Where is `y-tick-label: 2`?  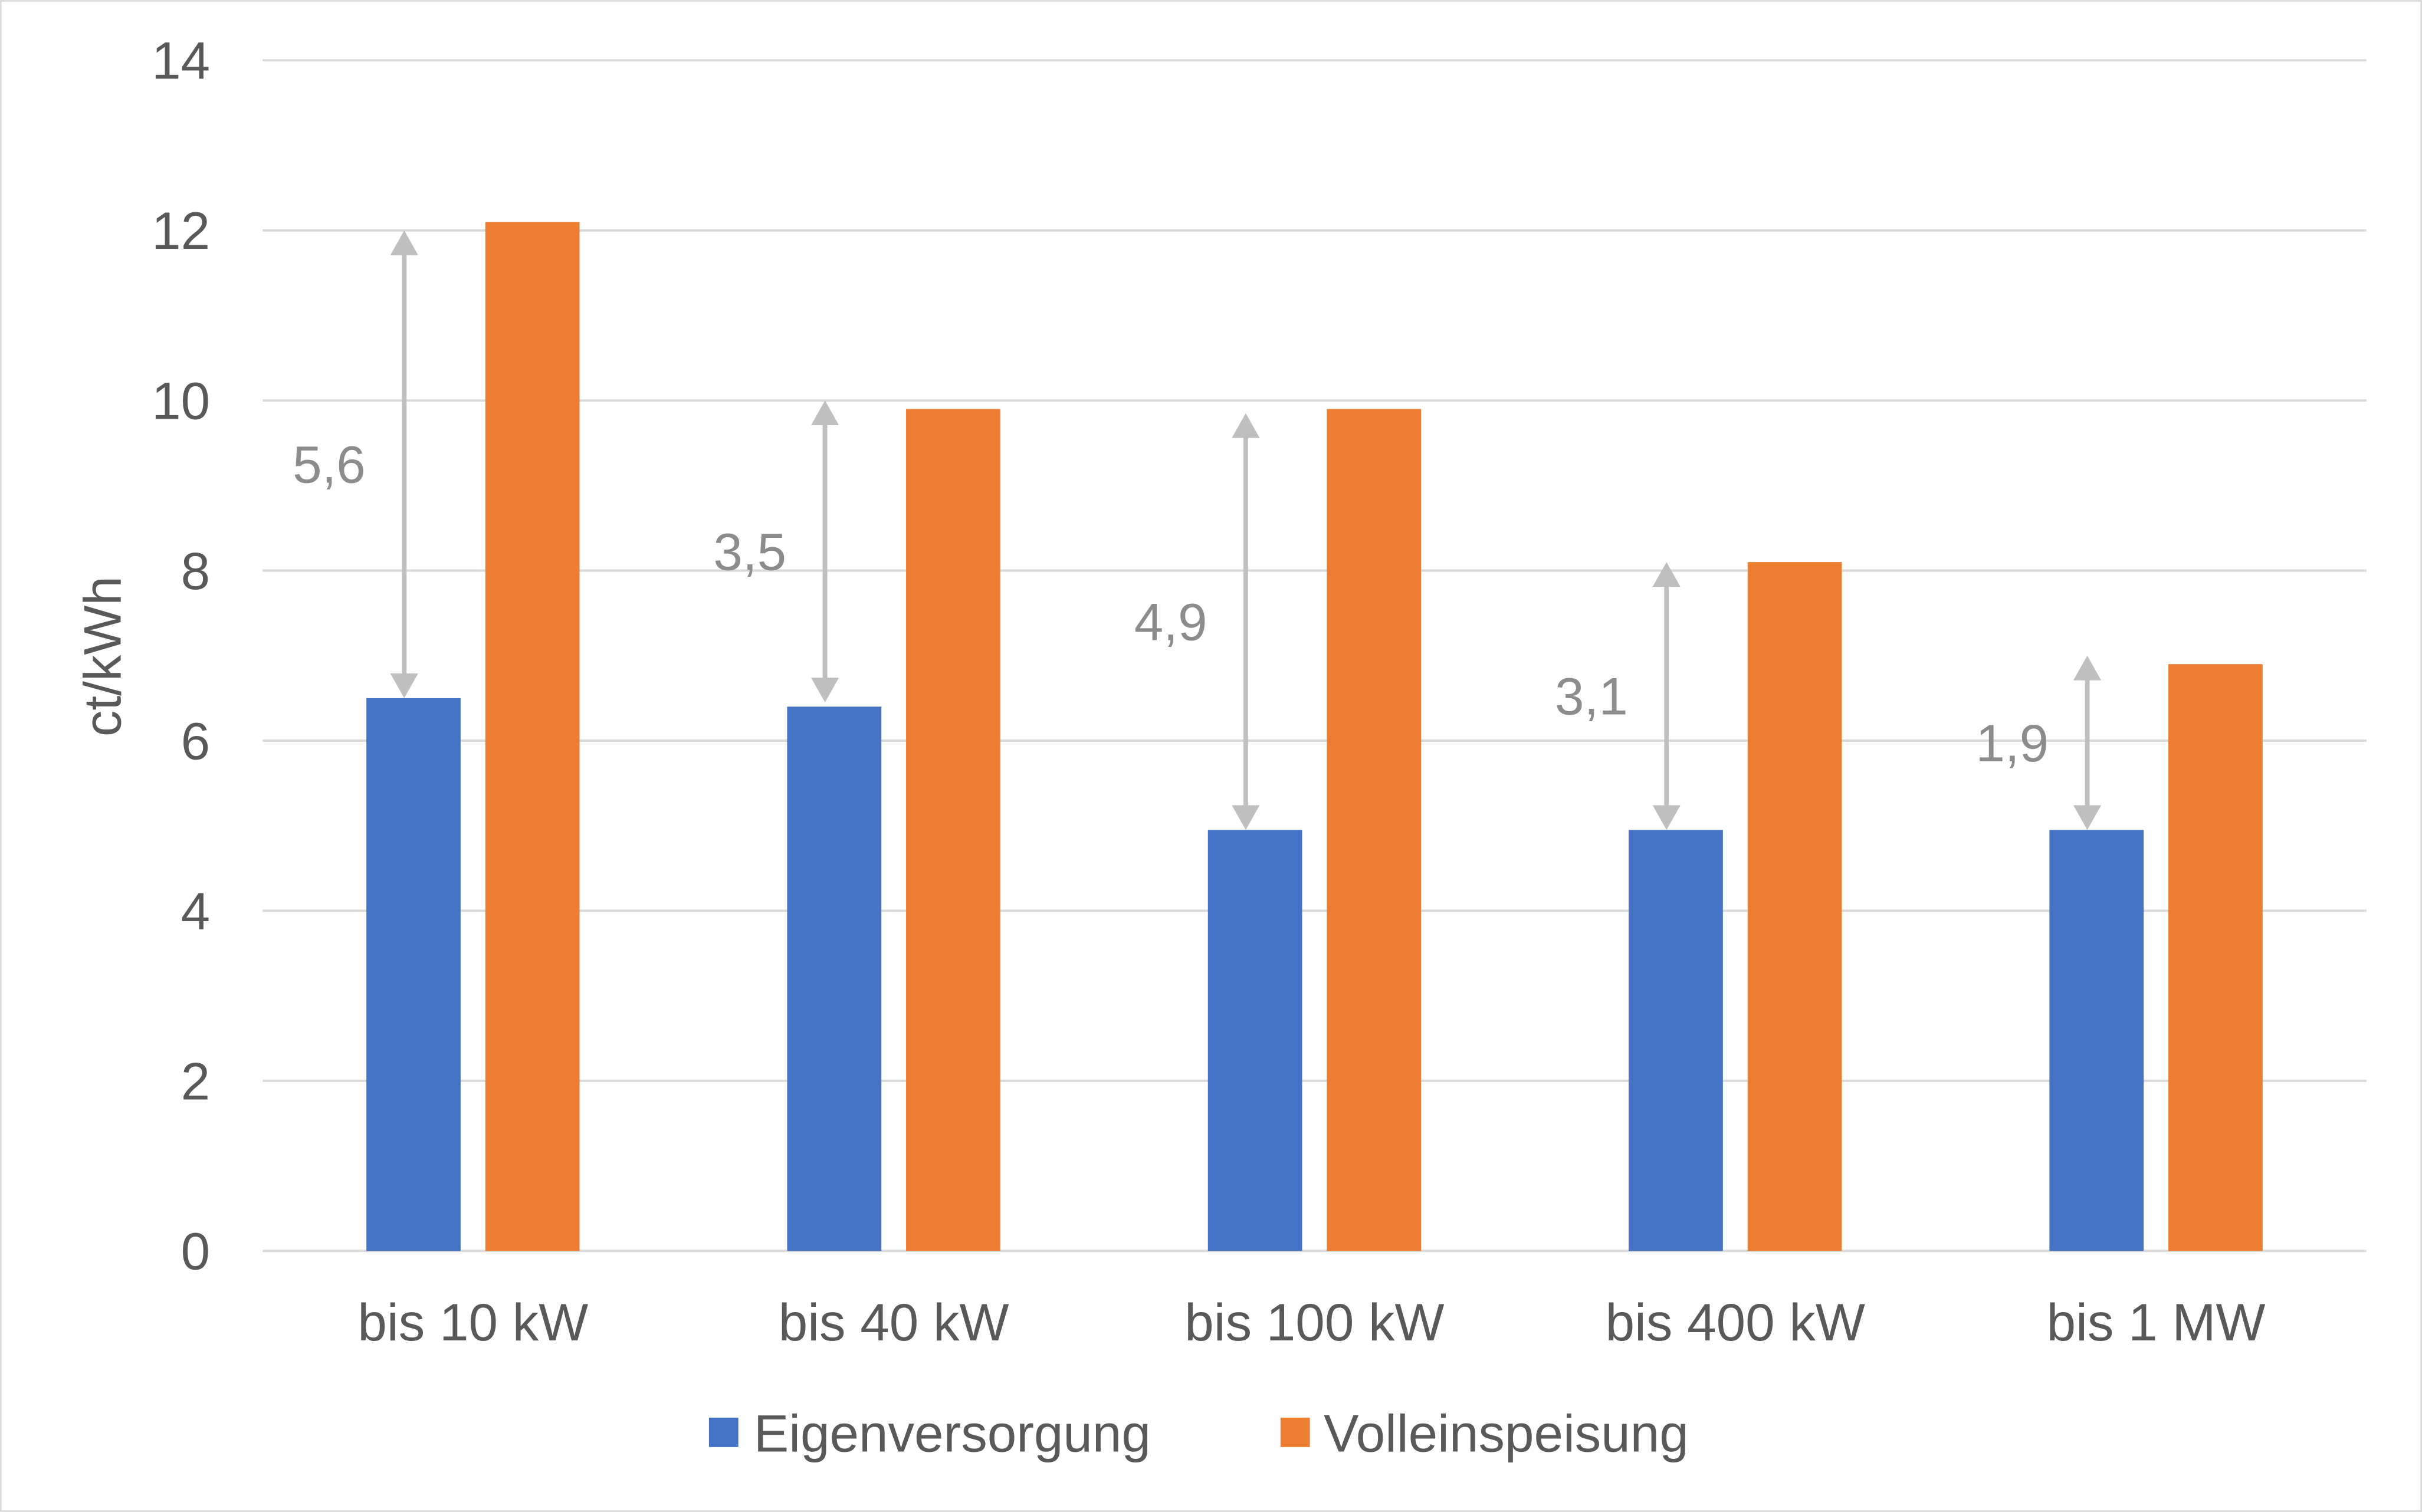 y-tick-label: 2 is located at coordinates (196, 1080).